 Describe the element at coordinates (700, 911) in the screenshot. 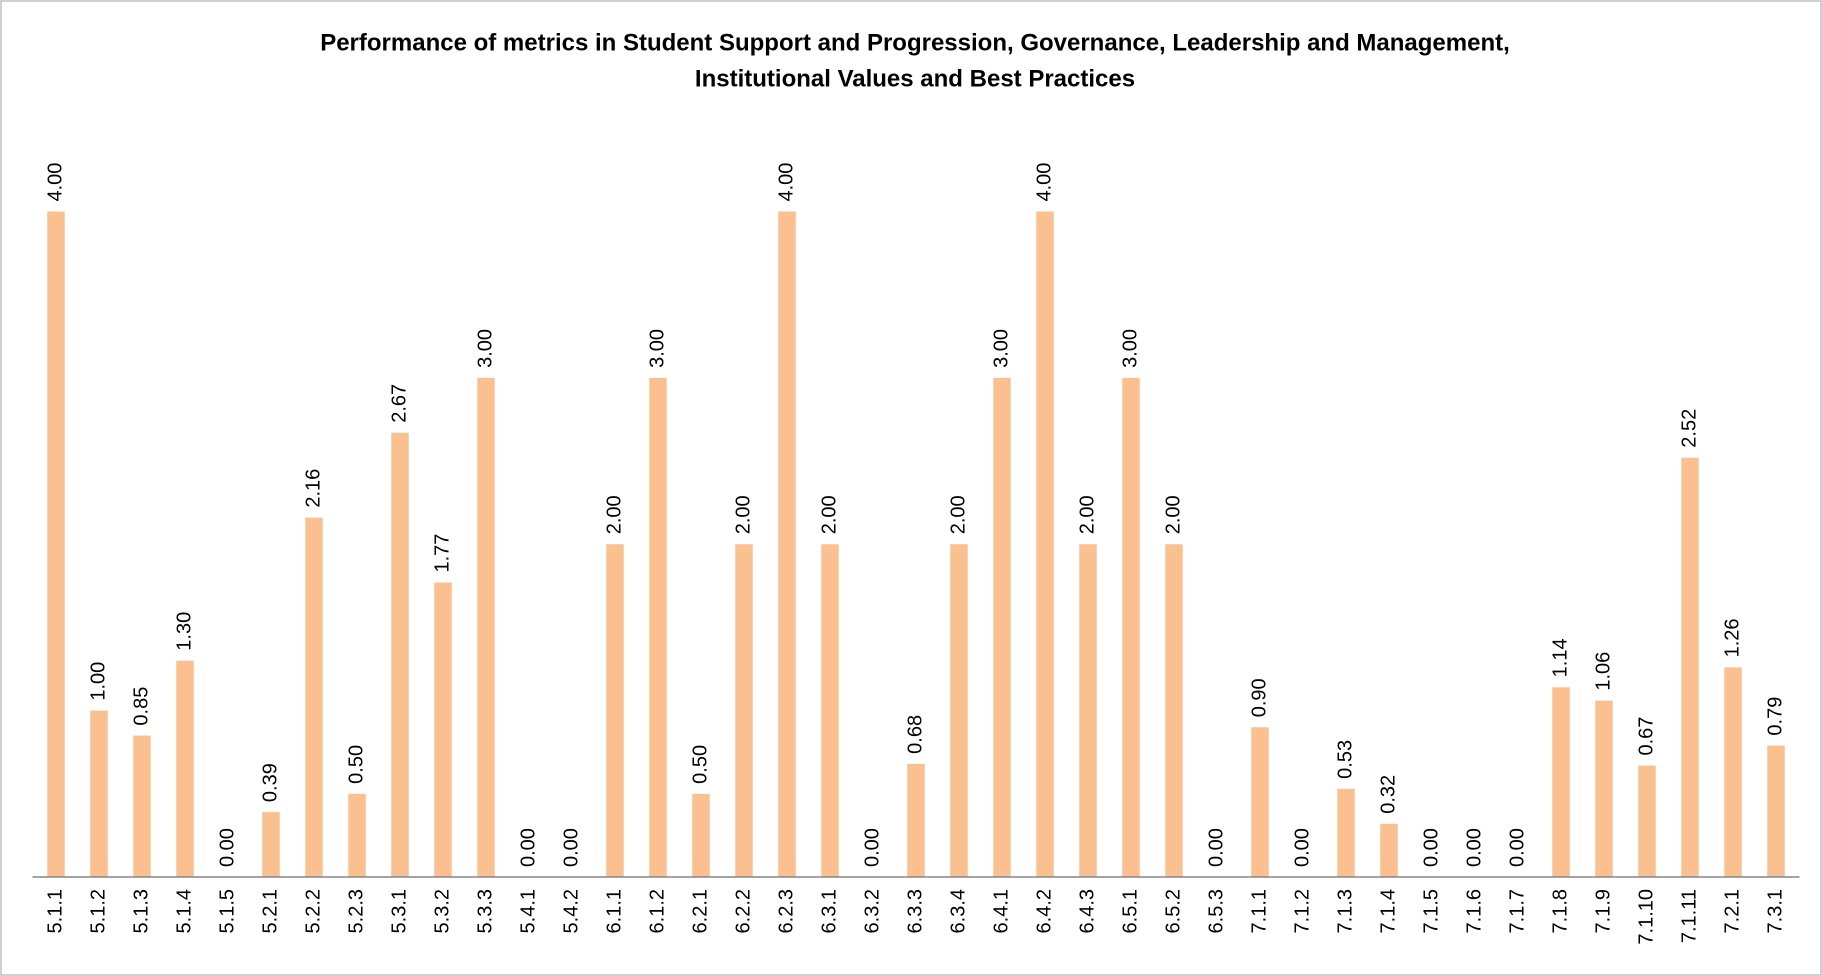

I see `x-tick-label: 6.2.1` at that location.